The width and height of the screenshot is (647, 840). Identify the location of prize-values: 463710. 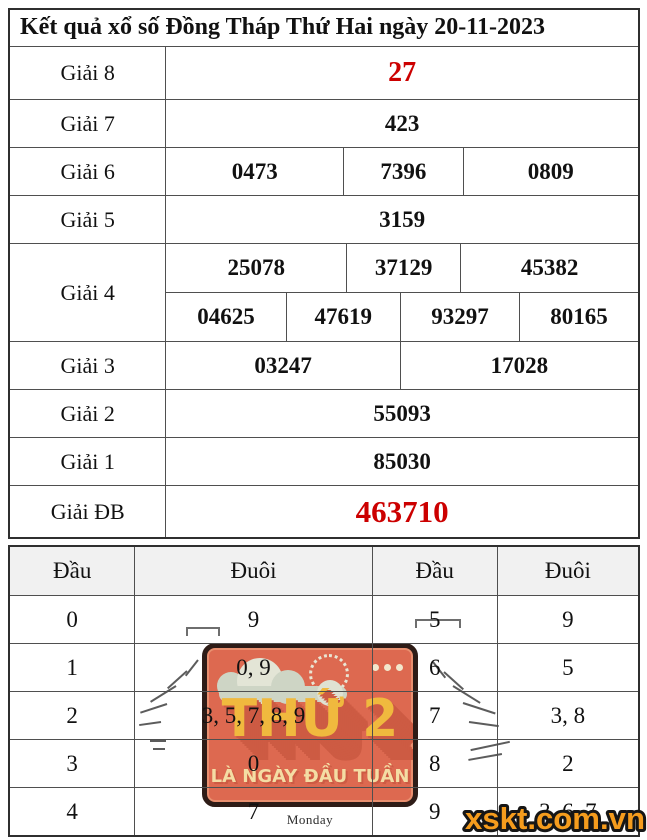
(402, 511).